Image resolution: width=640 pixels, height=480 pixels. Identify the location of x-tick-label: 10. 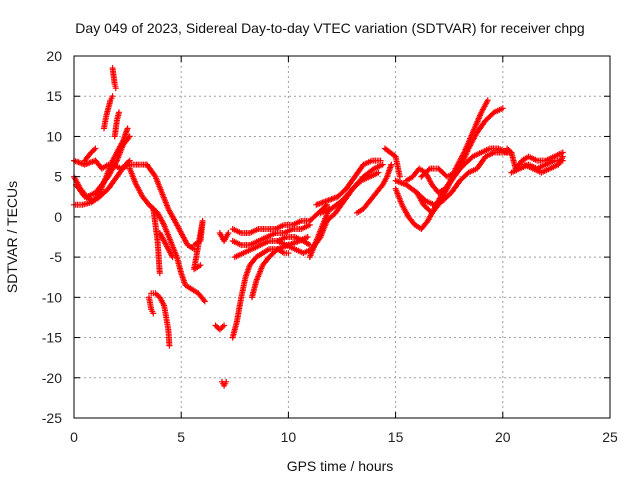
(289, 437).